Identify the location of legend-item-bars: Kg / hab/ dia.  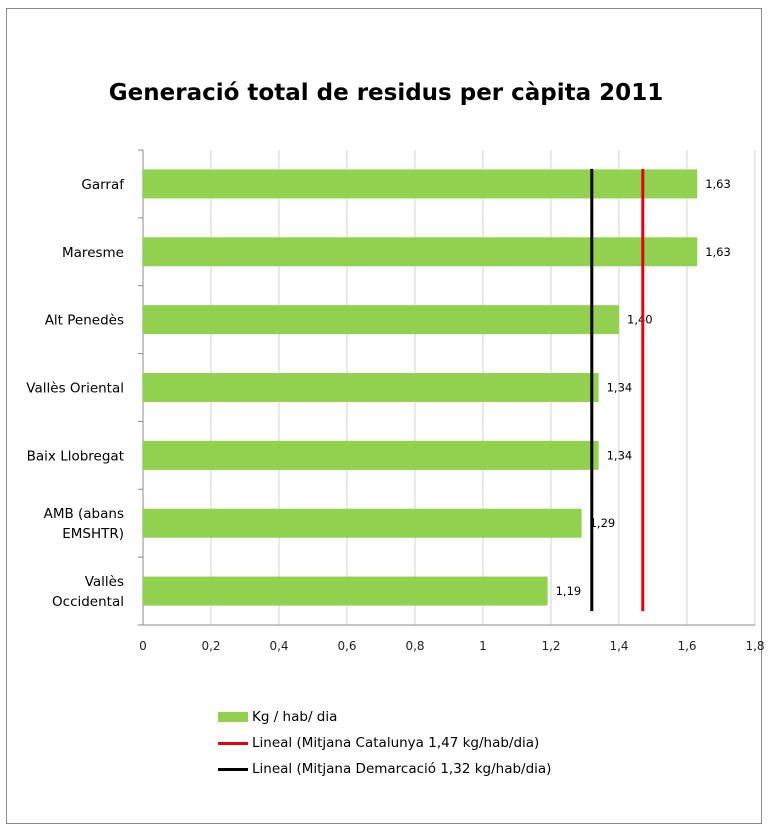
(384, 717).